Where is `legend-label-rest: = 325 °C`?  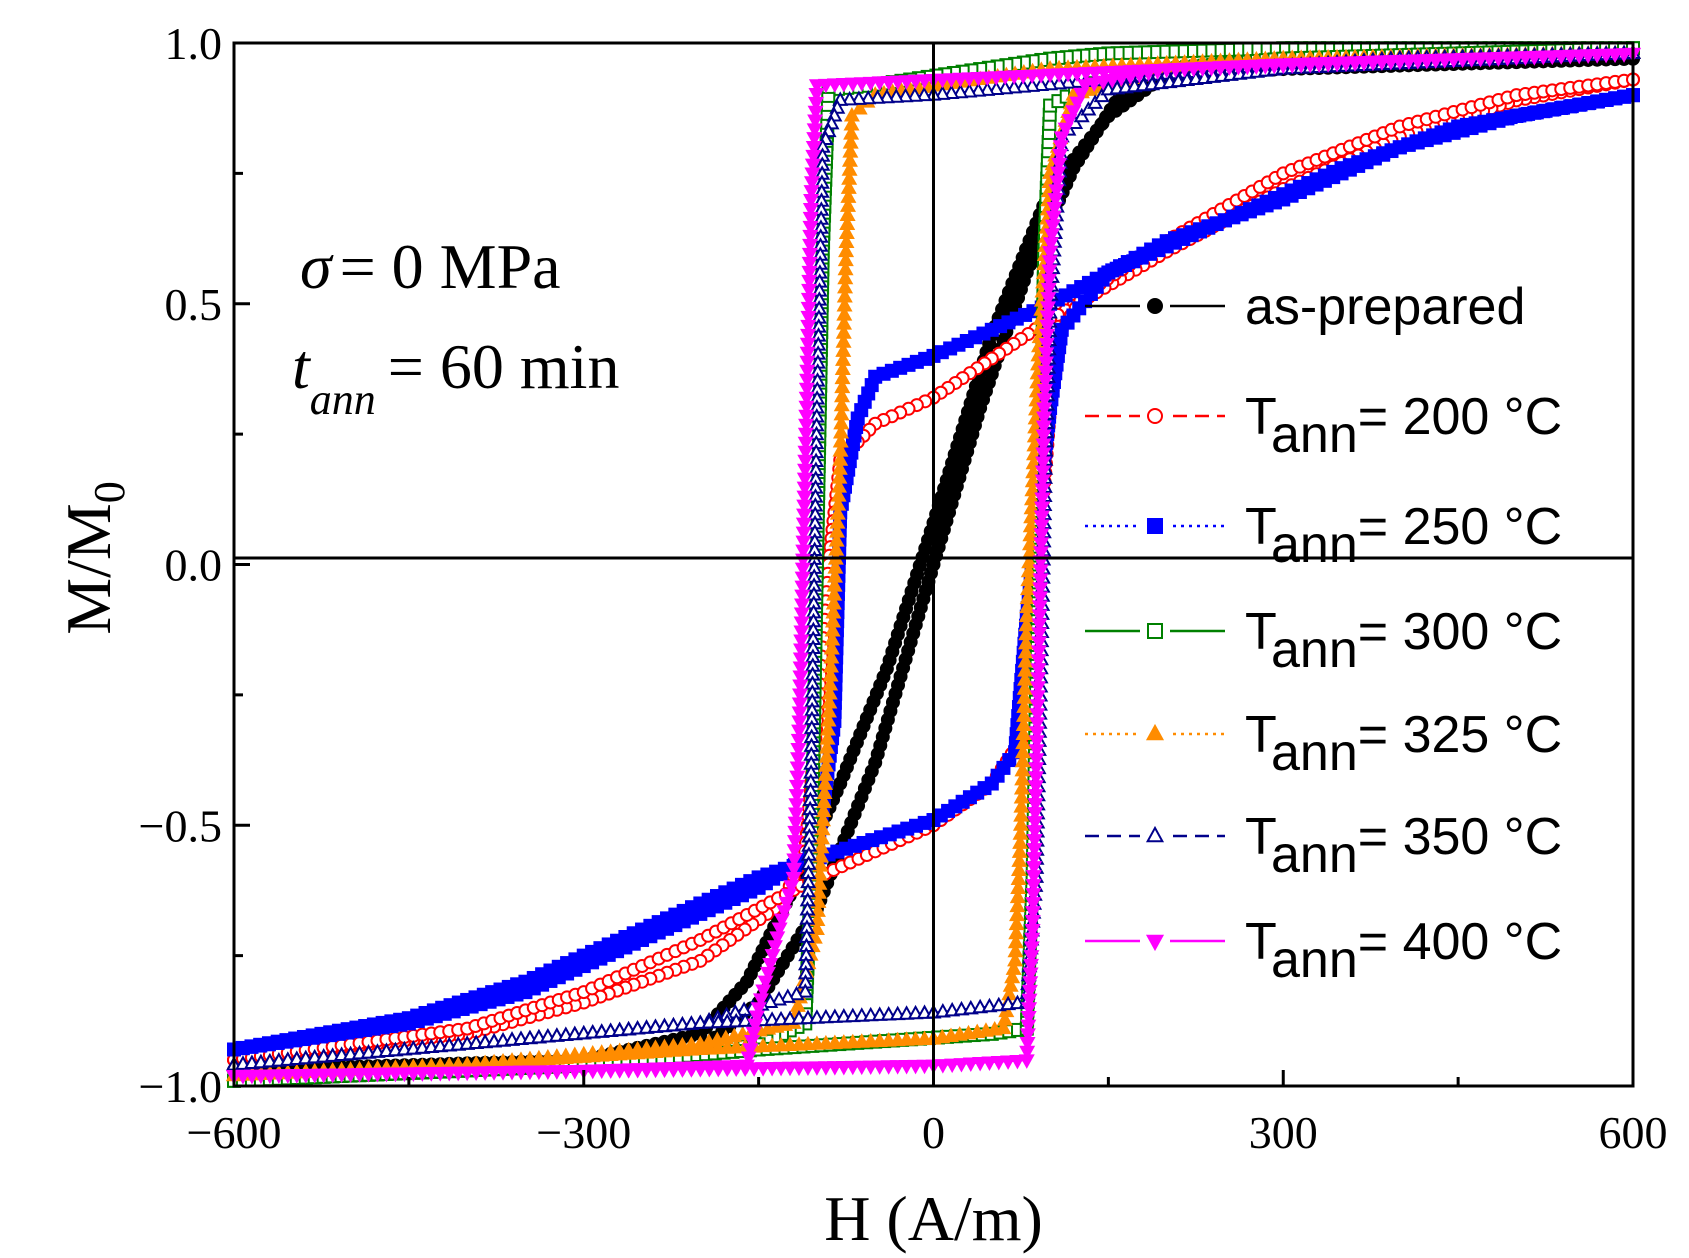 legend-label-rest: = 325 °C is located at coordinates (1460, 735).